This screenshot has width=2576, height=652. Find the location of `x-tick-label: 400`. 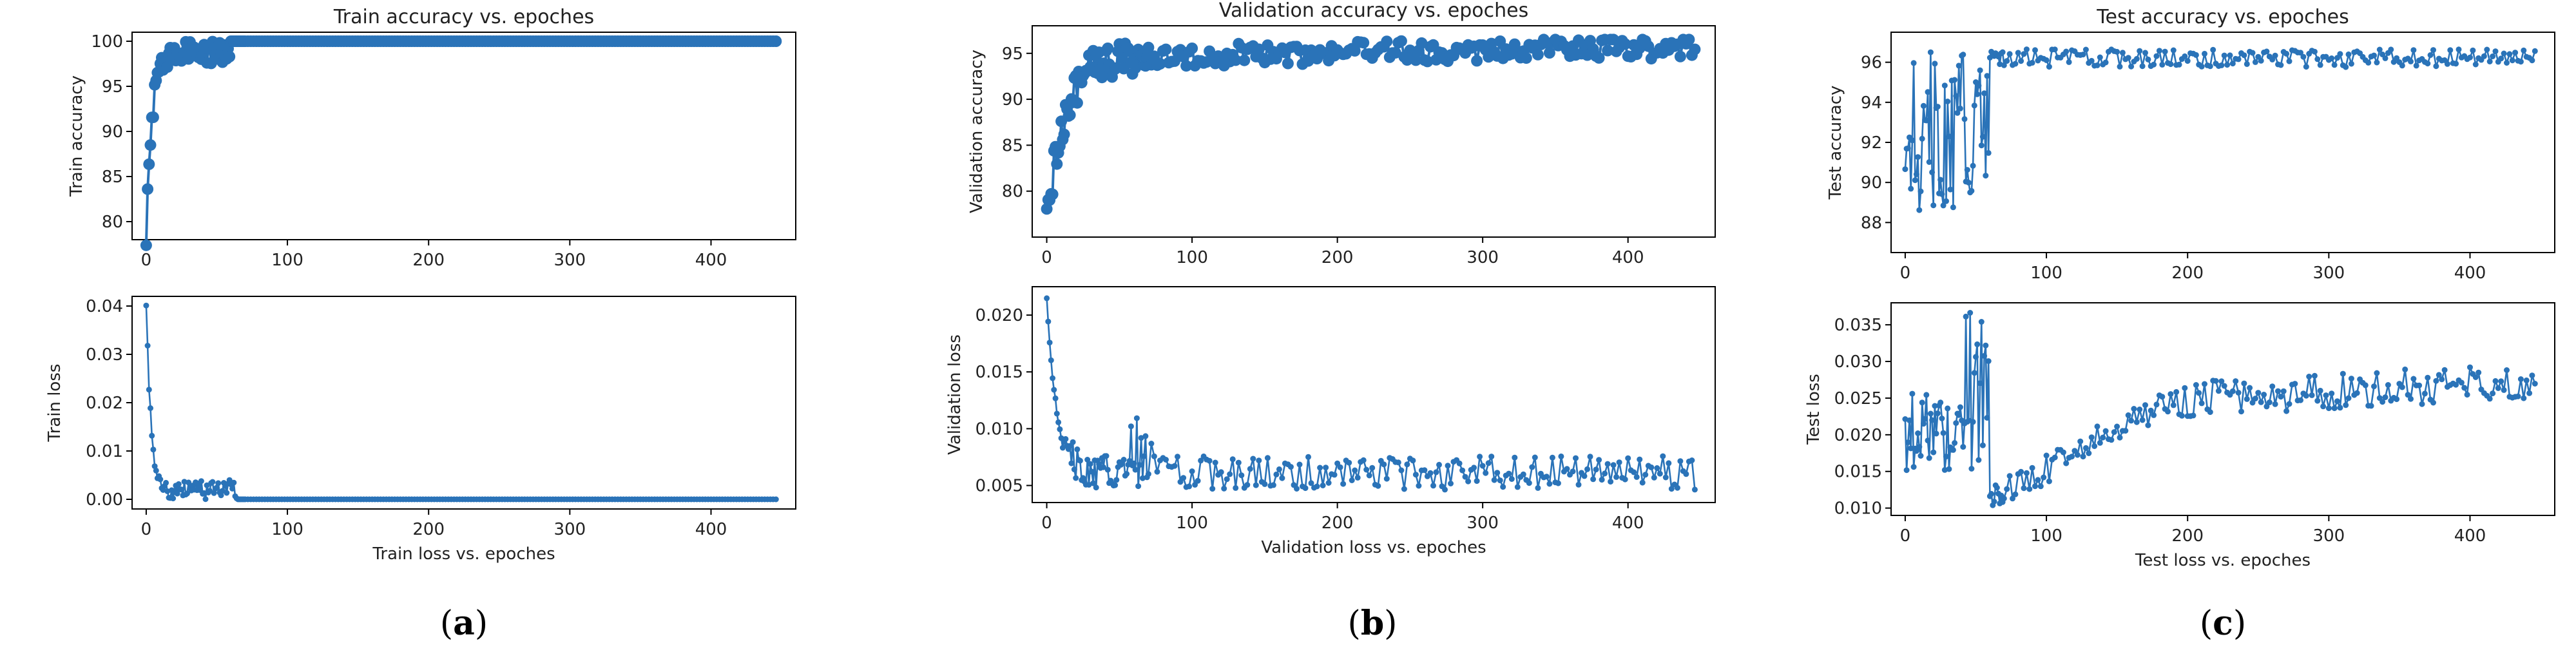

x-tick-label: 400 is located at coordinates (2470, 536).